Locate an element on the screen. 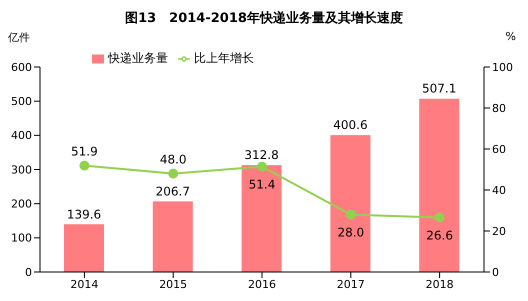 The height and width of the screenshot is (301, 528). legend-label: 快递业务量 is located at coordinates (138, 58).